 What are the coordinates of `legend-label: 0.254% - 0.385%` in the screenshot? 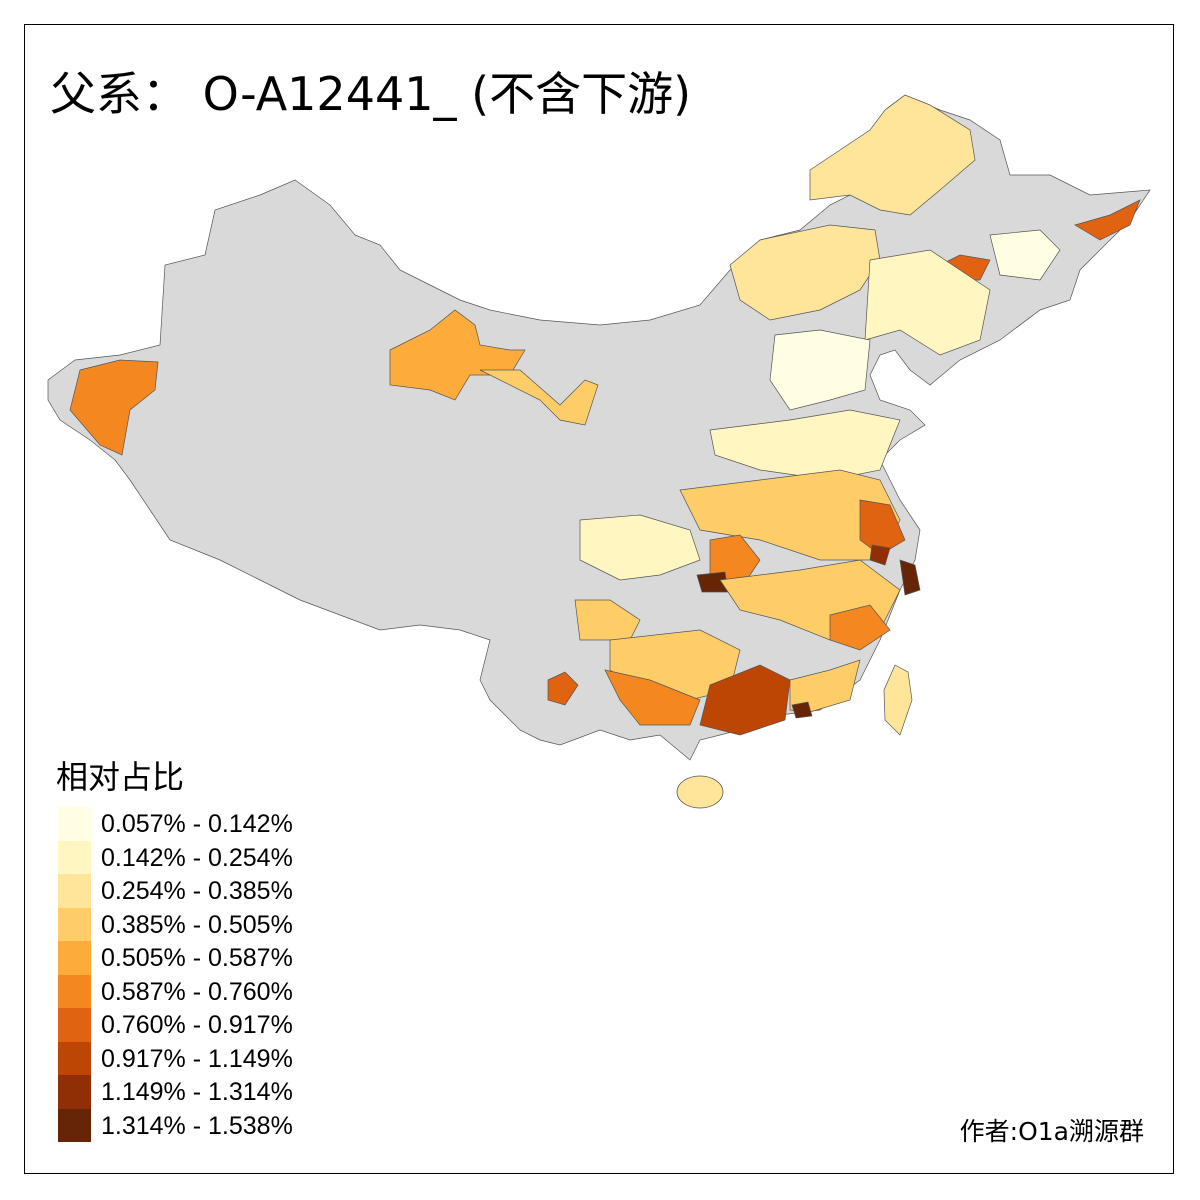 It's located at (197, 891).